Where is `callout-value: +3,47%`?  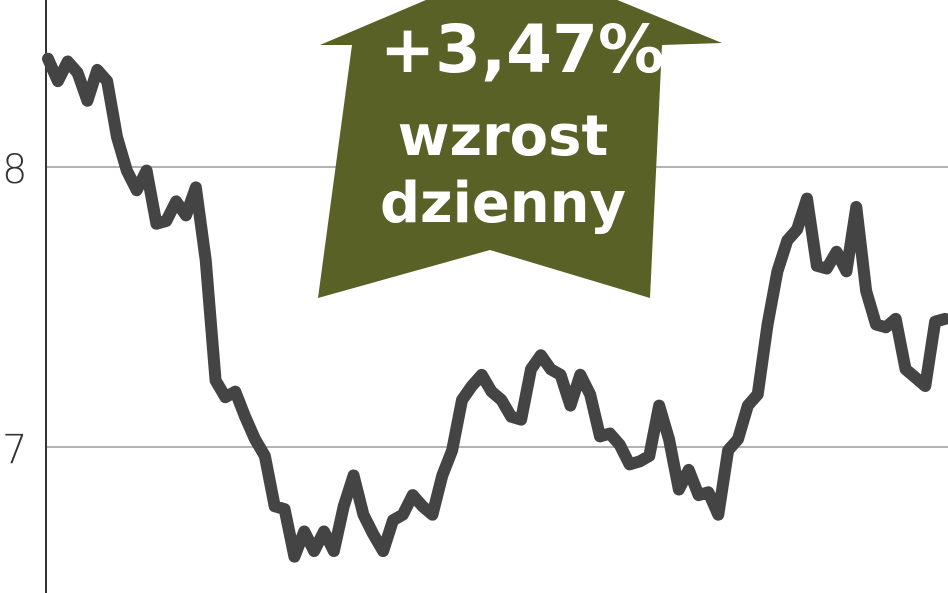
callout-value: +3,47% is located at coordinates (522, 49).